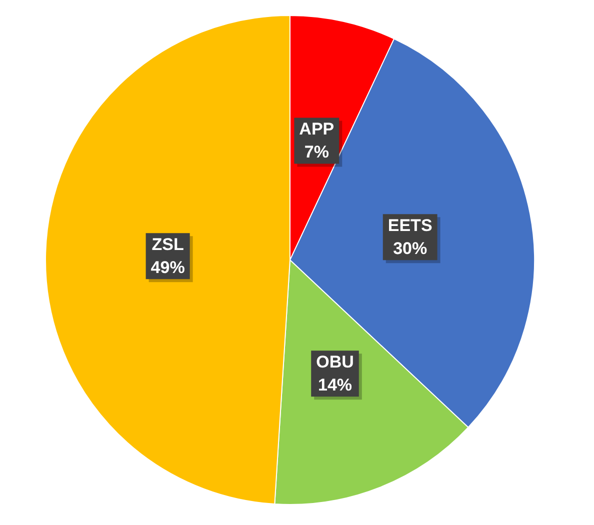 The height and width of the screenshot is (525, 594). What do you see at coordinates (167, 267) in the screenshot?
I see `data-label: 49%` at bounding box center [167, 267].